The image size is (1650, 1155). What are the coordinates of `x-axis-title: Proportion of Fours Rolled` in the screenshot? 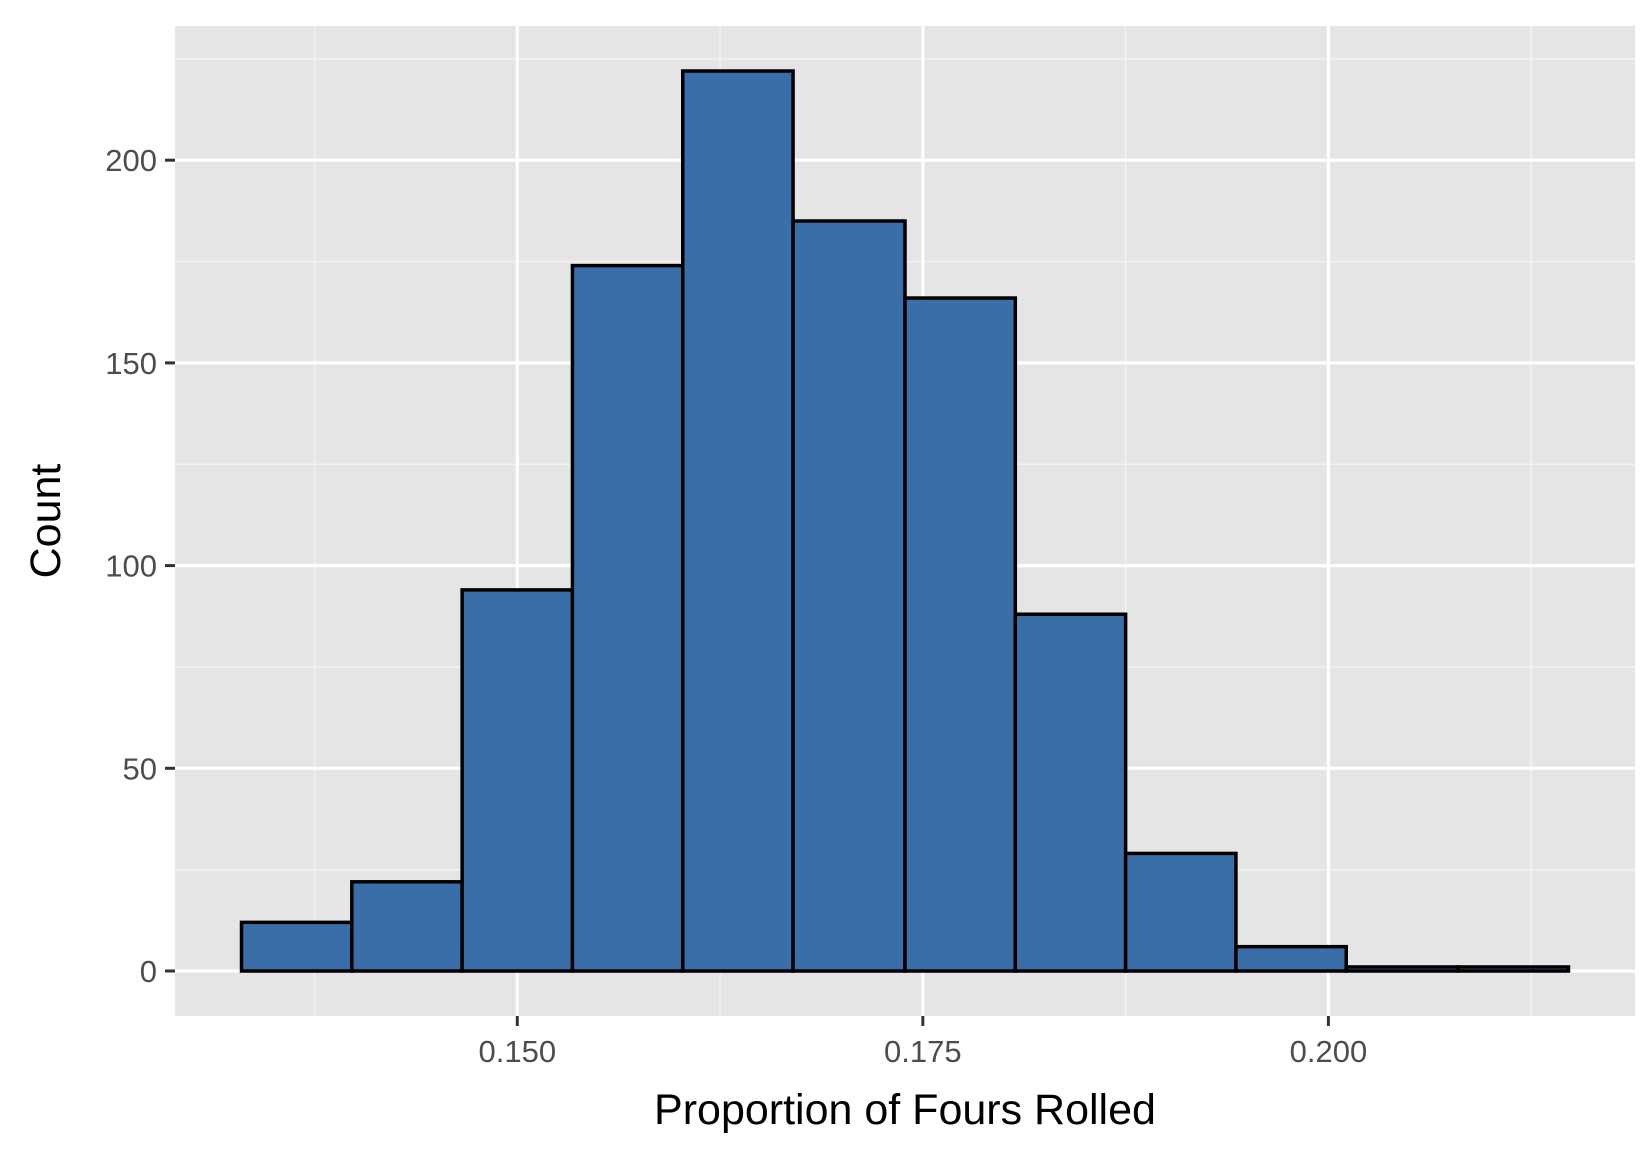 It's located at (905, 1110).